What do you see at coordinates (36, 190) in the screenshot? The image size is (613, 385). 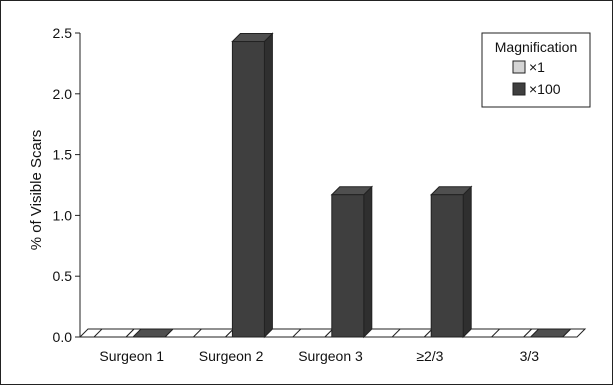 I see `y-axis-title: % of Visible Scars` at bounding box center [36, 190].